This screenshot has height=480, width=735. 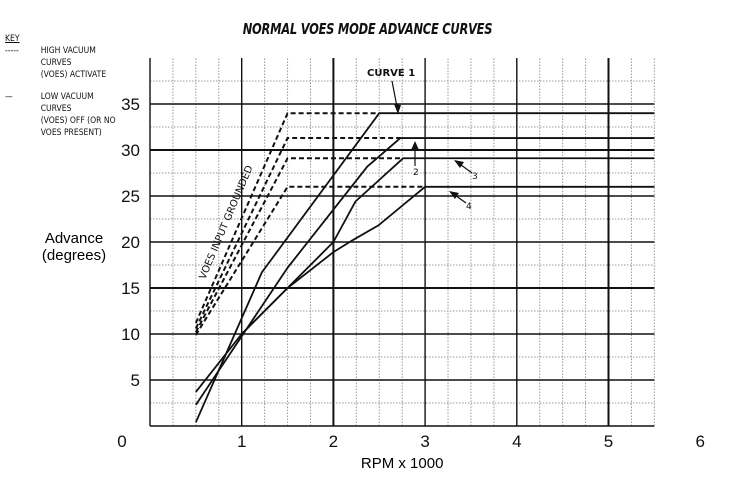 I want to click on y-tick-label: 20, so click(x=130, y=242).